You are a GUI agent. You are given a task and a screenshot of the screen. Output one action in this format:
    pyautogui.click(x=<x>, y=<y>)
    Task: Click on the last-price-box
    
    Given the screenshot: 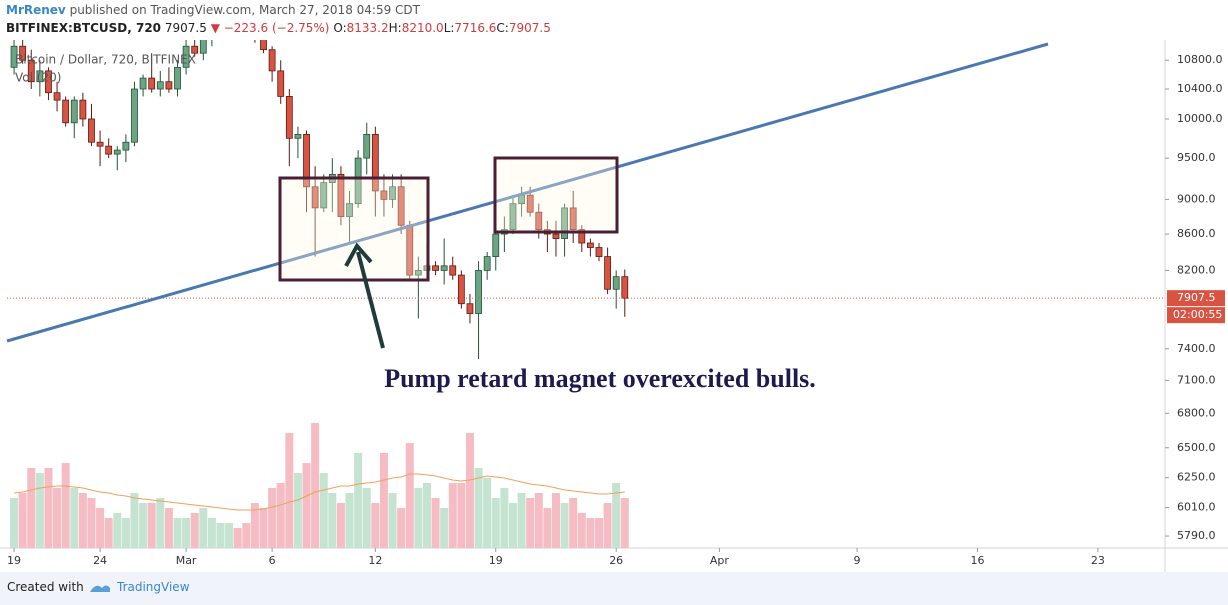 What is the action you would take?
    pyautogui.click(x=1196, y=298)
    